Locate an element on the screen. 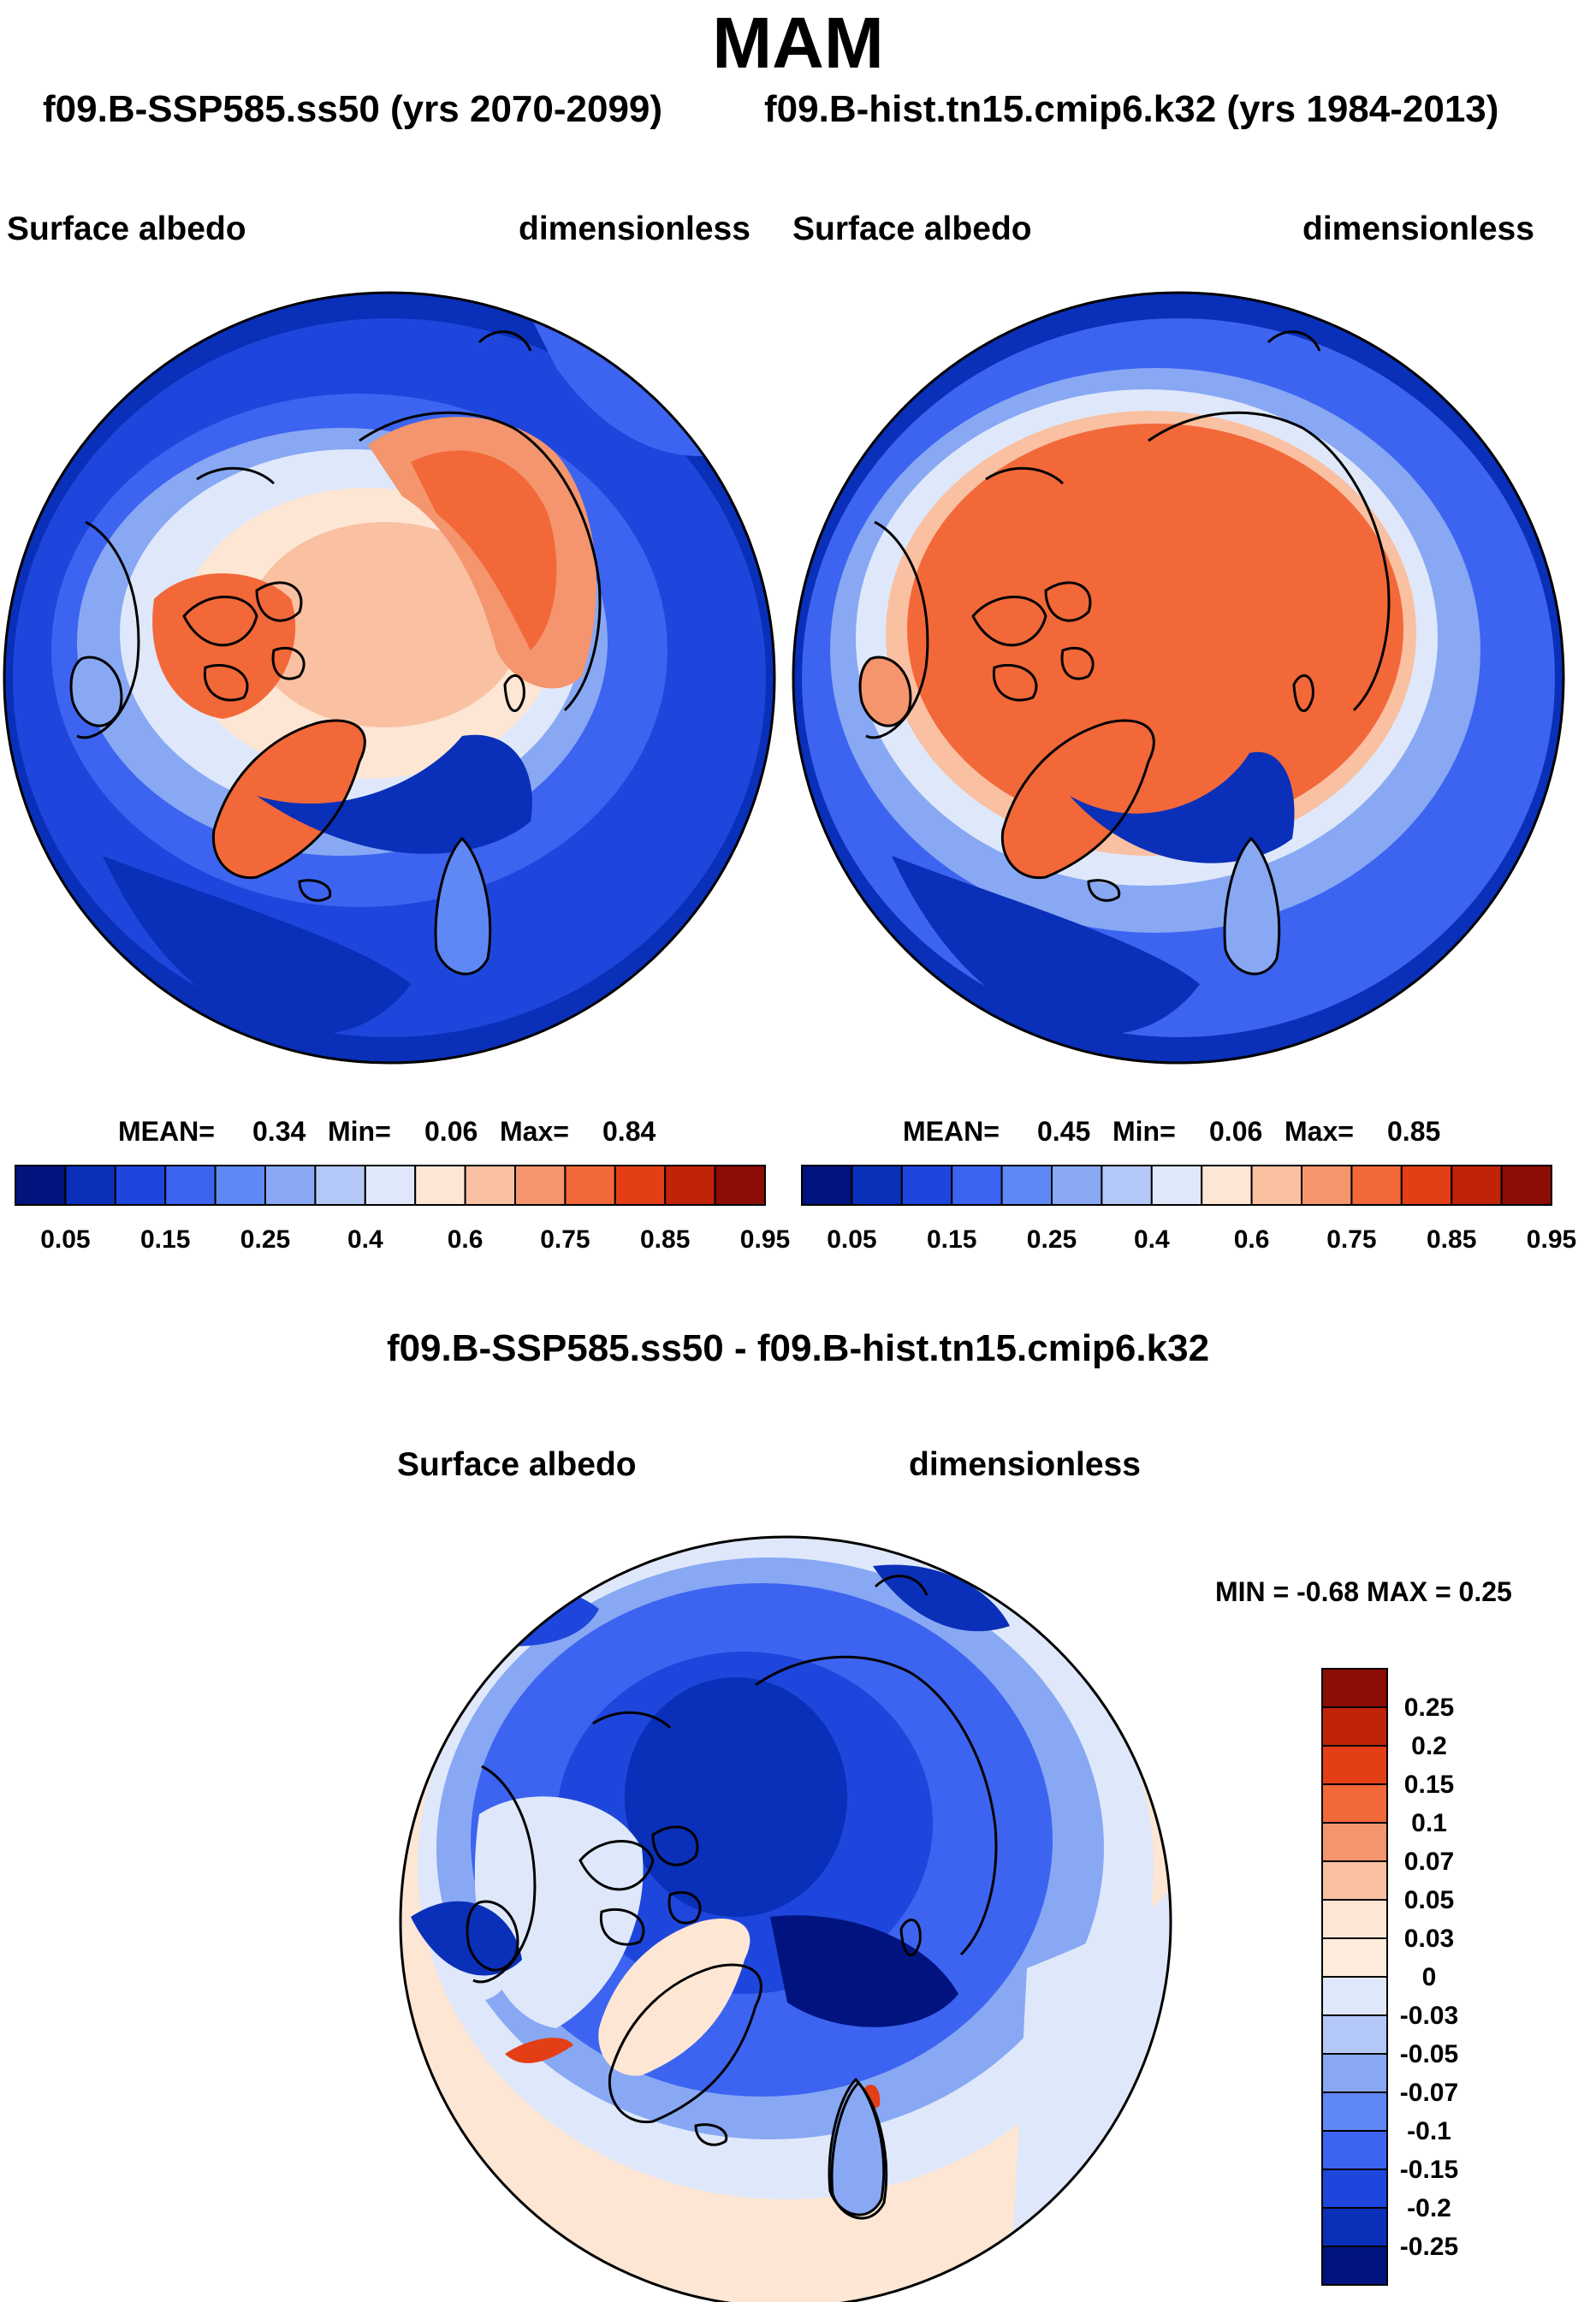  colorbar-tick-label: -0.25 is located at coordinates (1429, 2247).